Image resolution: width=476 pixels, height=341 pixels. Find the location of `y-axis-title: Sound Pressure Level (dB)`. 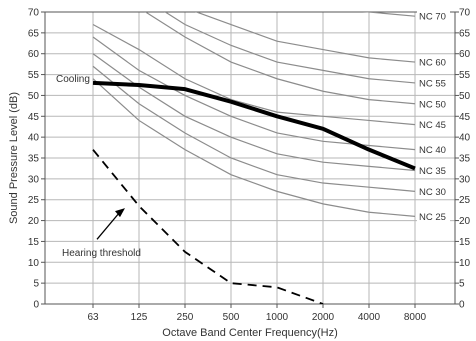

y-axis-title: Sound Pressure Level (dB) is located at coordinates (14, 158).